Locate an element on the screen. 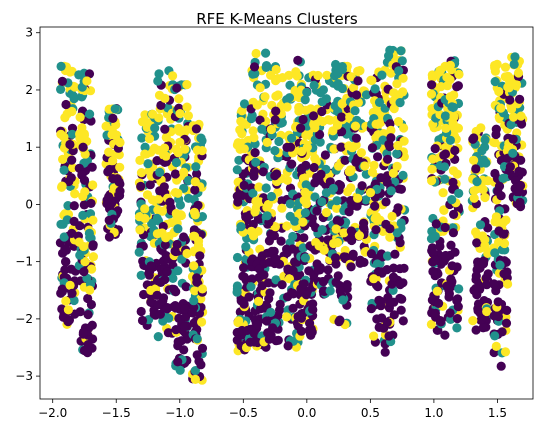 This screenshot has height=435, width=549. y-tick-label: 3 is located at coordinates (29, 33).